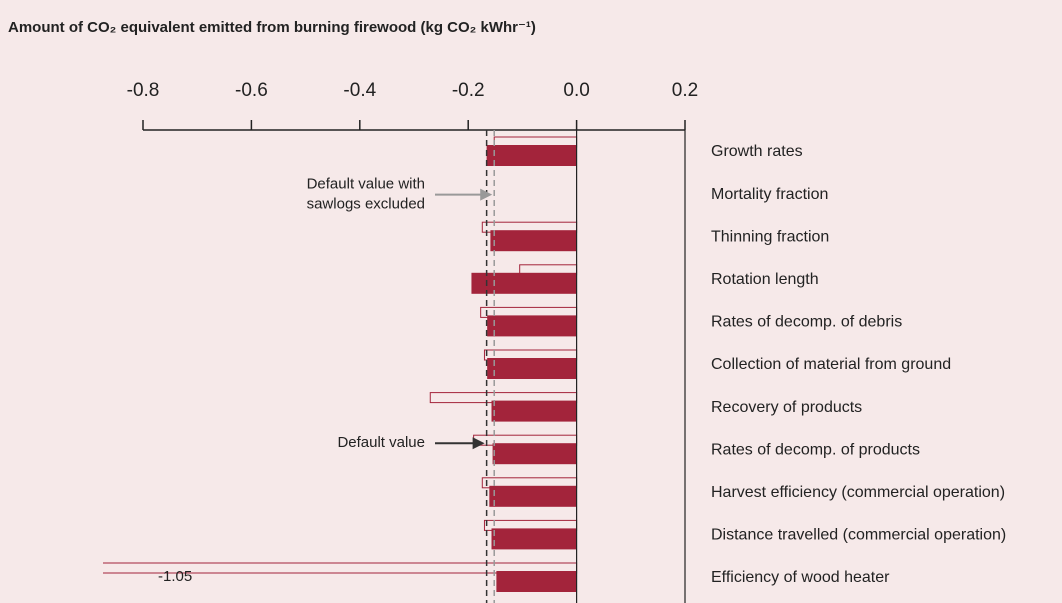 The height and width of the screenshot is (603, 1062). Describe the element at coordinates (381, 442) in the screenshot. I see `annotation: Default value` at that location.